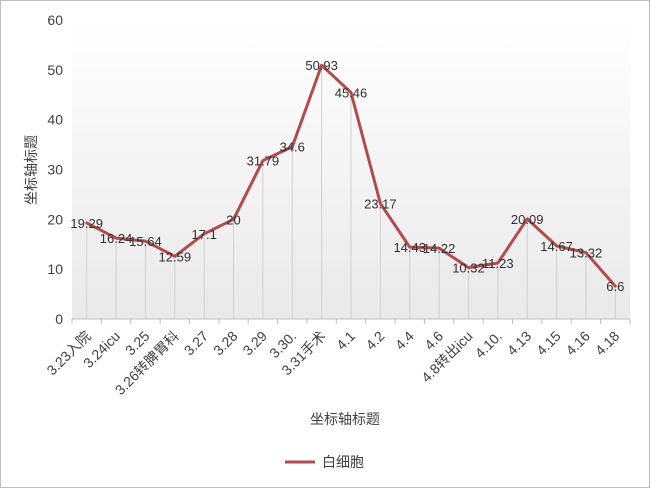  Describe the element at coordinates (577, 343) in the screenshot. I see `x-tick-label: 4.16` at that location.